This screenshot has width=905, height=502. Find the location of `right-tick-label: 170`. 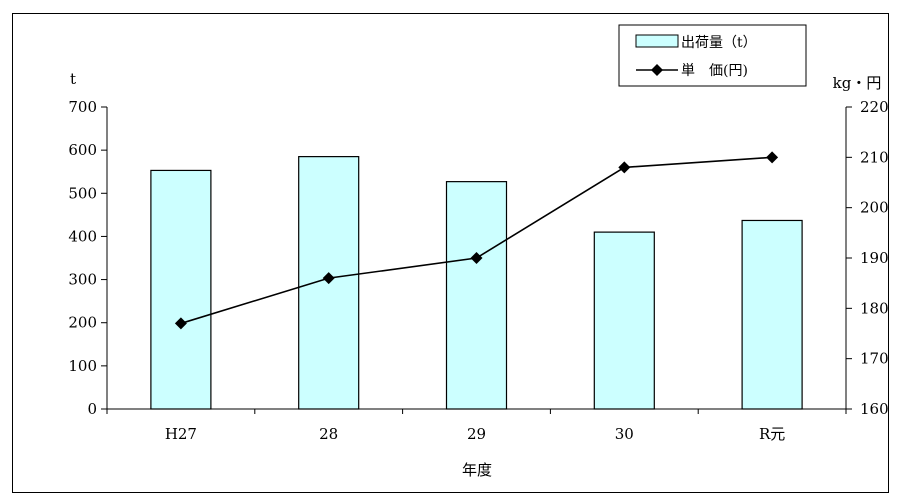

right-tick-label: 170 is located at coordinates (874, 359).